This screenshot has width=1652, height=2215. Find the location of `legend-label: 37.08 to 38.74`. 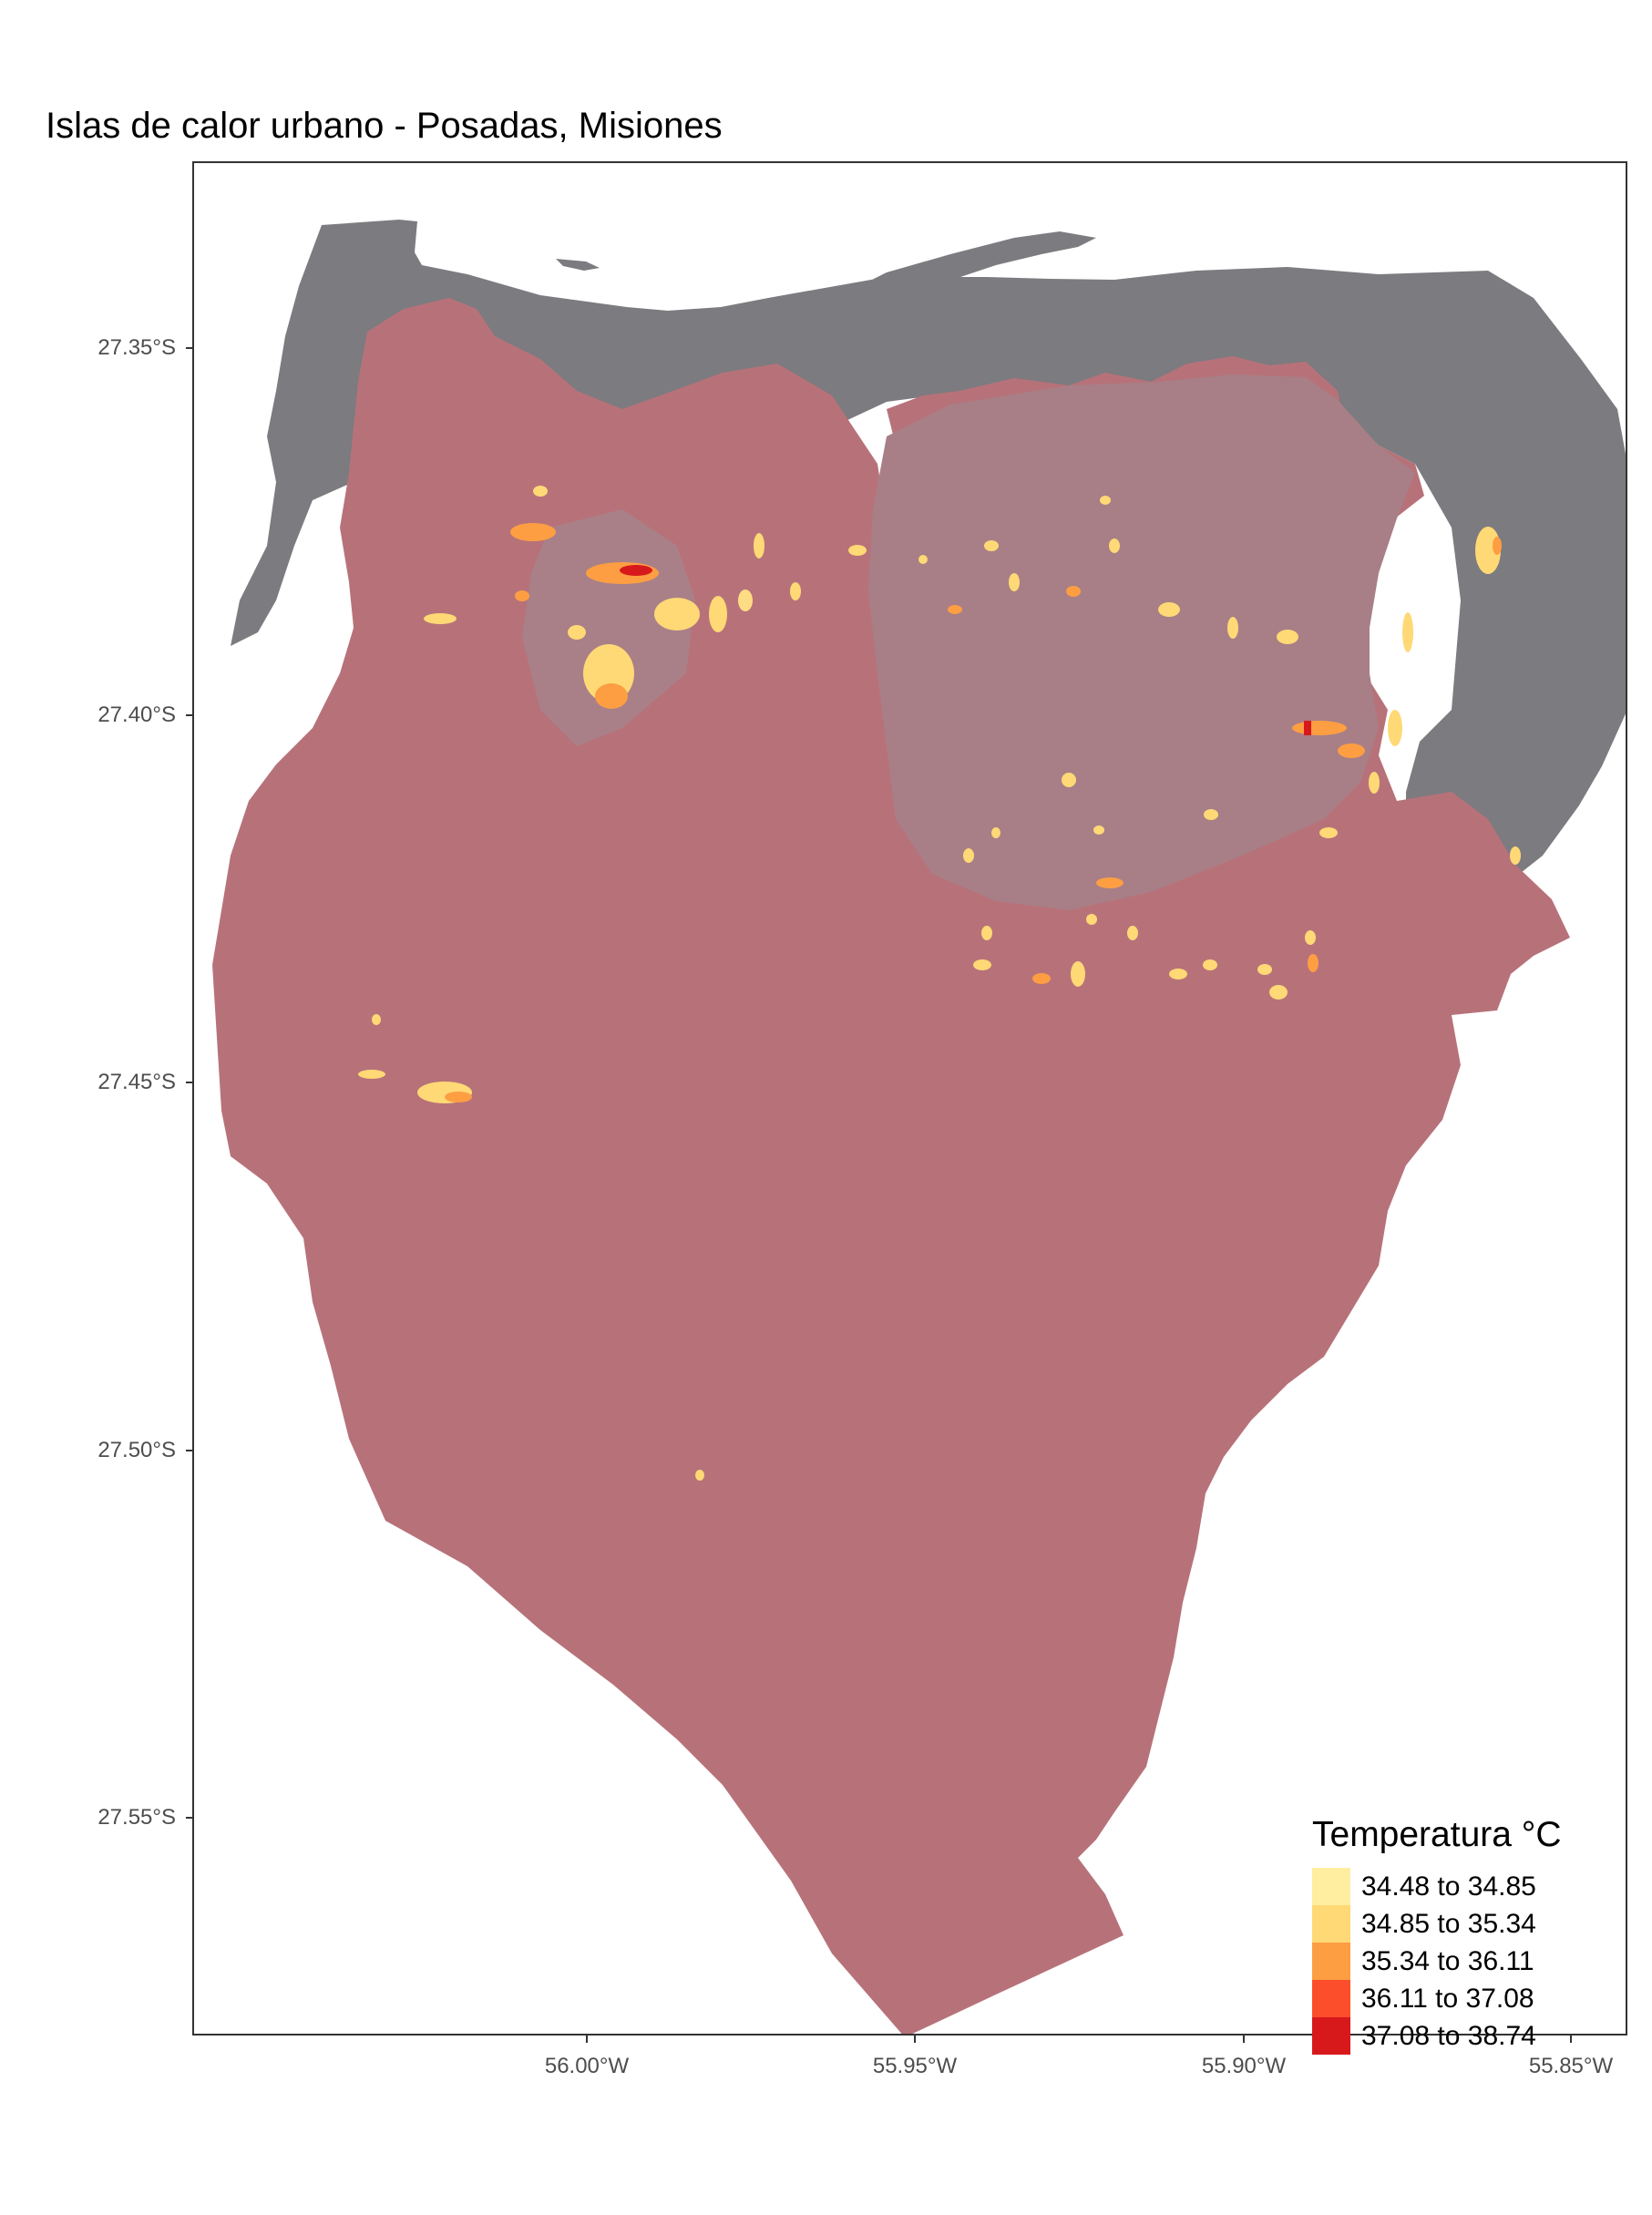

legend-label: 37.08 to 38.74 is located at coordinates (1448, 2035).